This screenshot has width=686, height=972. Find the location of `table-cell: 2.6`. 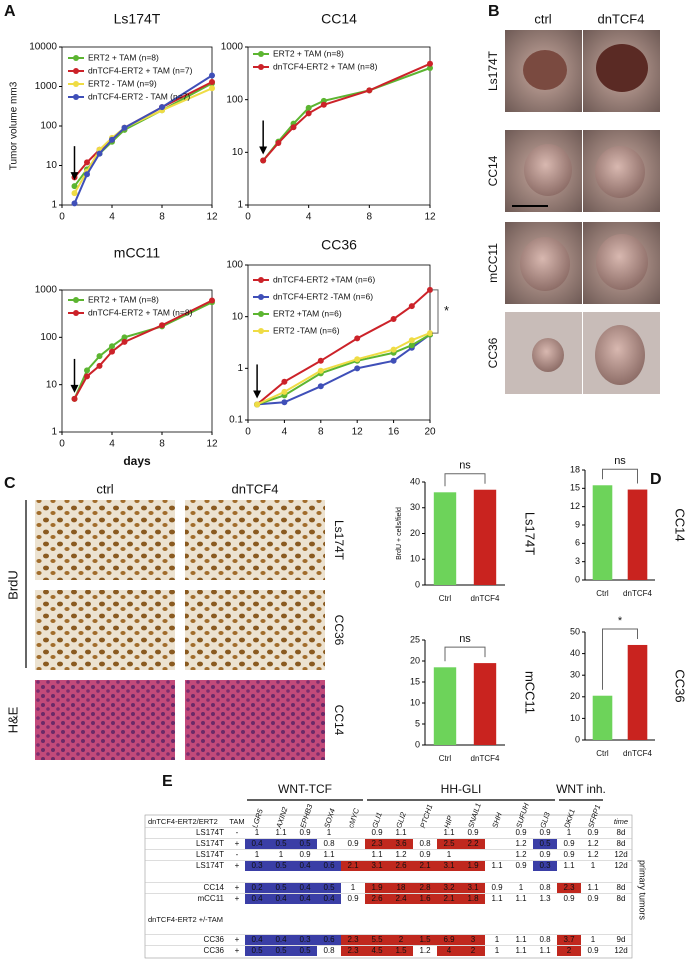

table-cell: 2.6 is located at coordinates (377, 898).